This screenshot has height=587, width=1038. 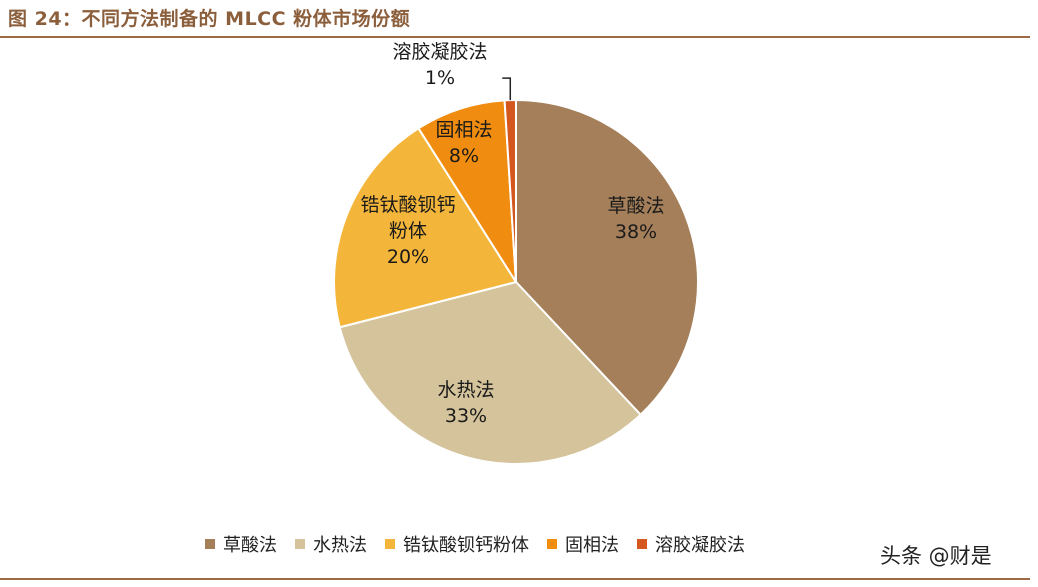 I want to click on legend-item-3: 锆钛酸钡钙粉体, so click(x=457, y=544).